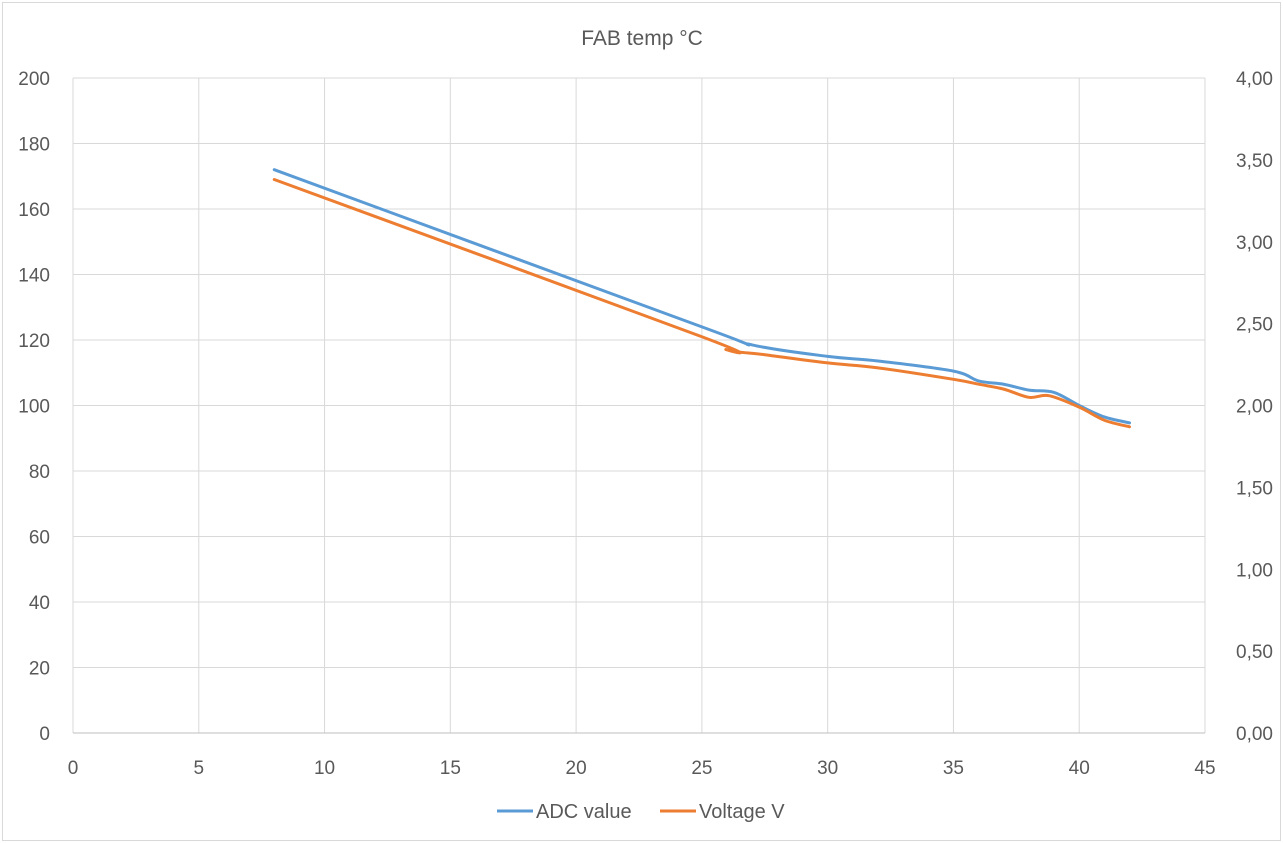 This screenshot has height=843, width=1283. I want to click on y-right-tick-label: 2,00, so click(1254, 407).